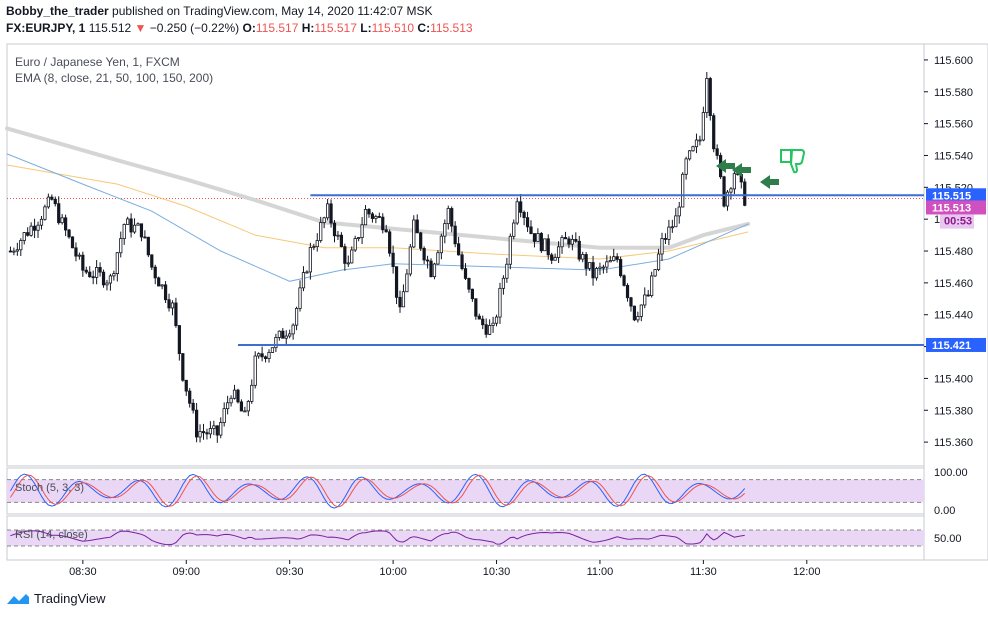 The height and width of the screenshot is (618, 988). I want to click on tradingview-branding: TradingView, so click(56, 598).